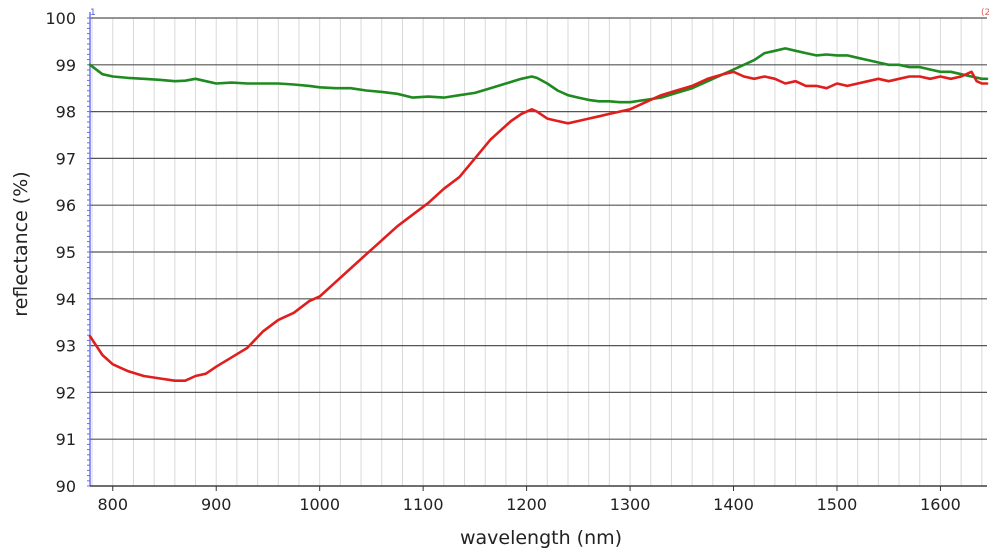  I want to click on y-tick-label: 92, so click(66, 392).